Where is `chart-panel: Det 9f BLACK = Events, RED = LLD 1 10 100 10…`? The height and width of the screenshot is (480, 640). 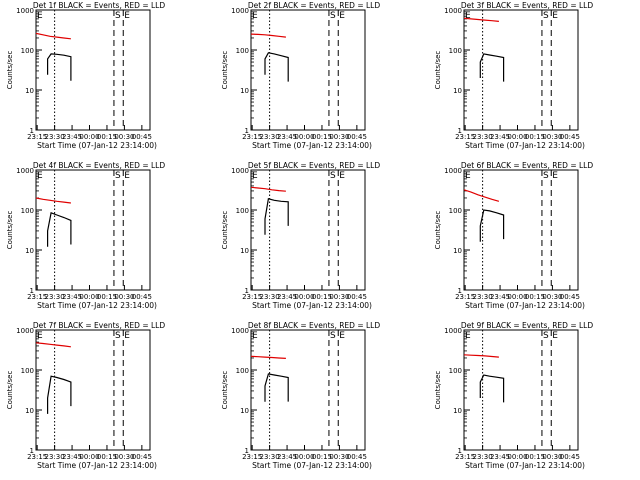
chart-panel: Det 9f BLACK = Events, RED = LLD 1 10 100 10… is located at coordinates (513, 395).